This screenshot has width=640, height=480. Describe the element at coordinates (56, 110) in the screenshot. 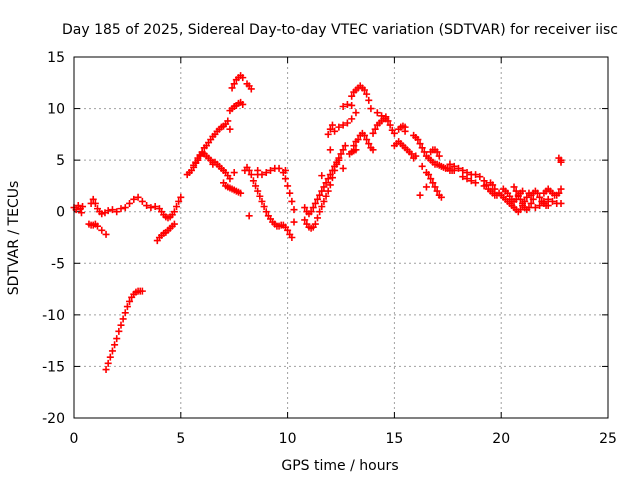

I see `y-tick-label: 10` at that location.